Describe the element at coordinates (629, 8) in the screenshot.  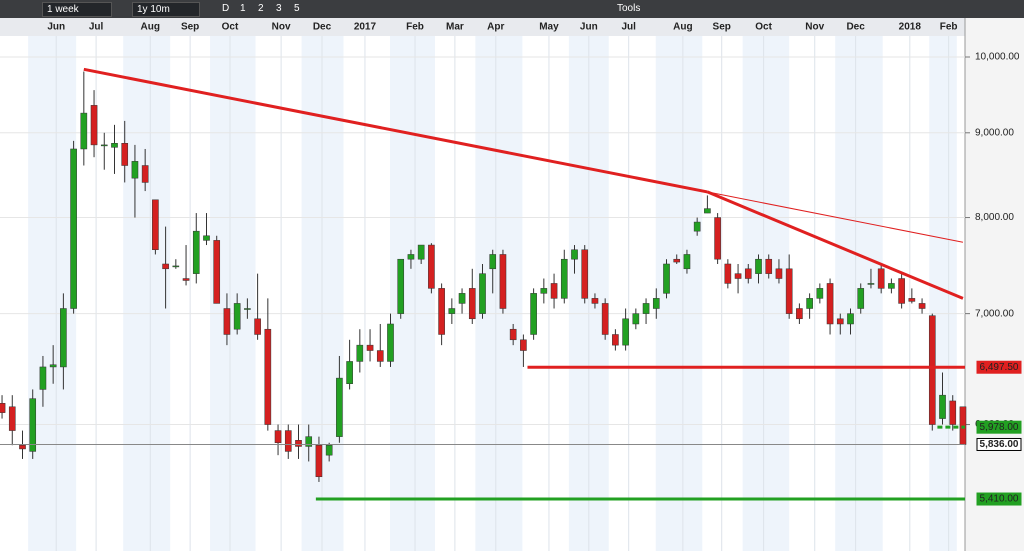
I see `tools-label: Tools` at that location.